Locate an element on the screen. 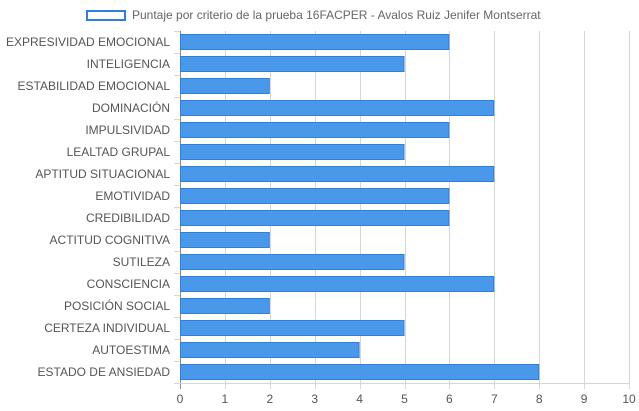 This screenshot has height=411, width=639. category-label-2: INTELIGENCIA is located at coordinates (128, 64).